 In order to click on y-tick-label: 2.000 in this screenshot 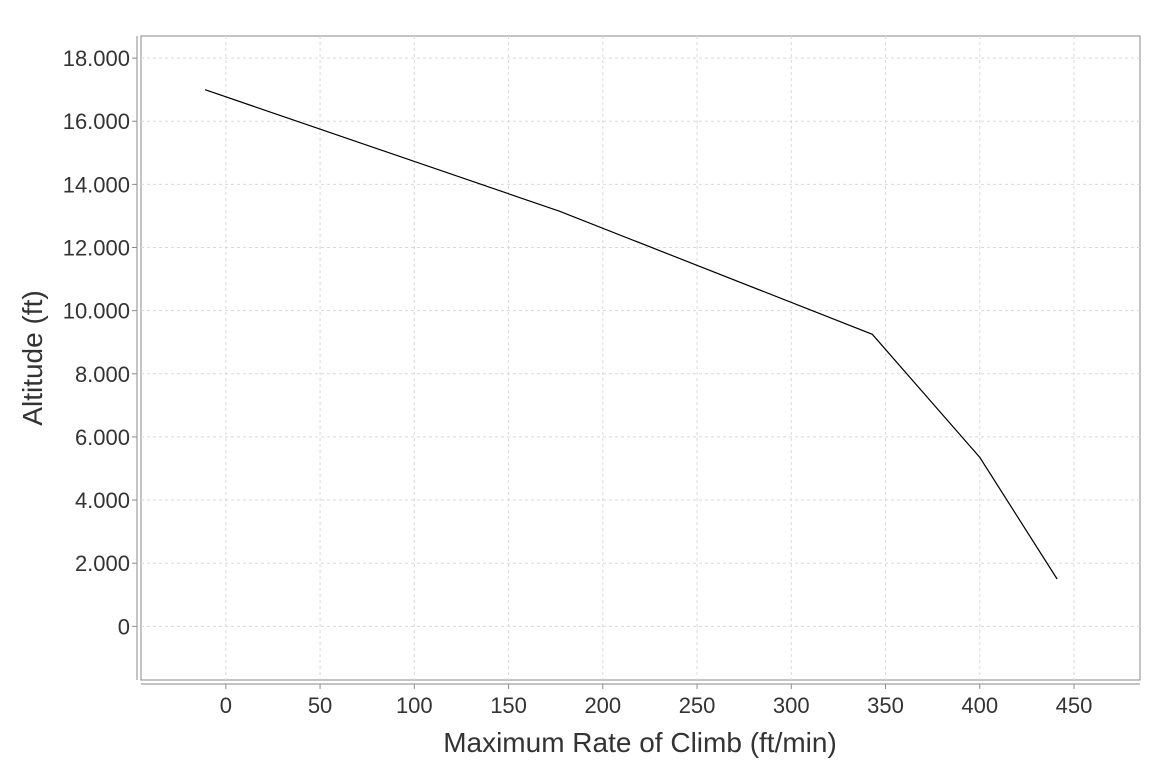, I will do `click(102, 563)`.